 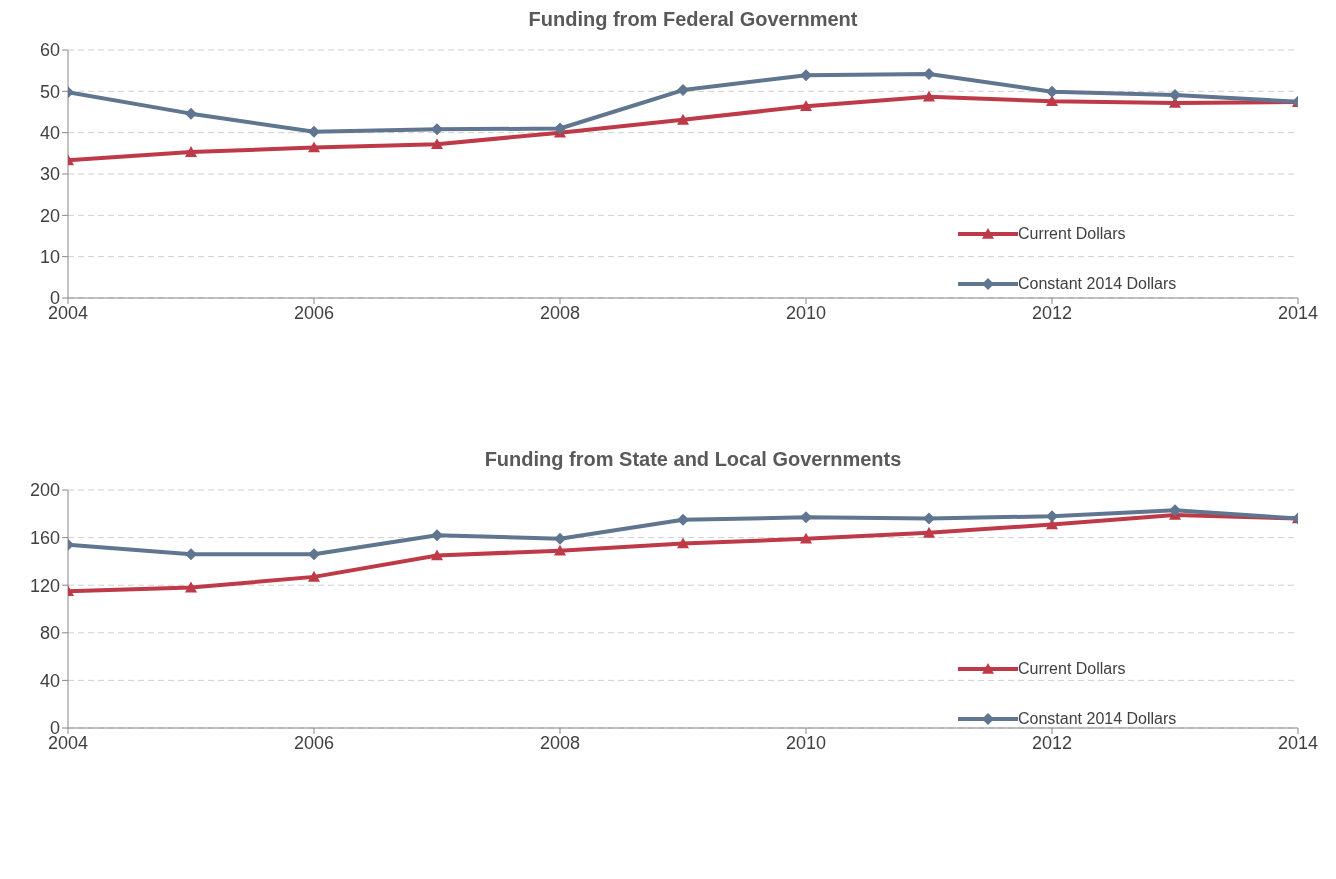 I want to click on chart-title: Funding from Federal Government, so click(x=693, y=20).